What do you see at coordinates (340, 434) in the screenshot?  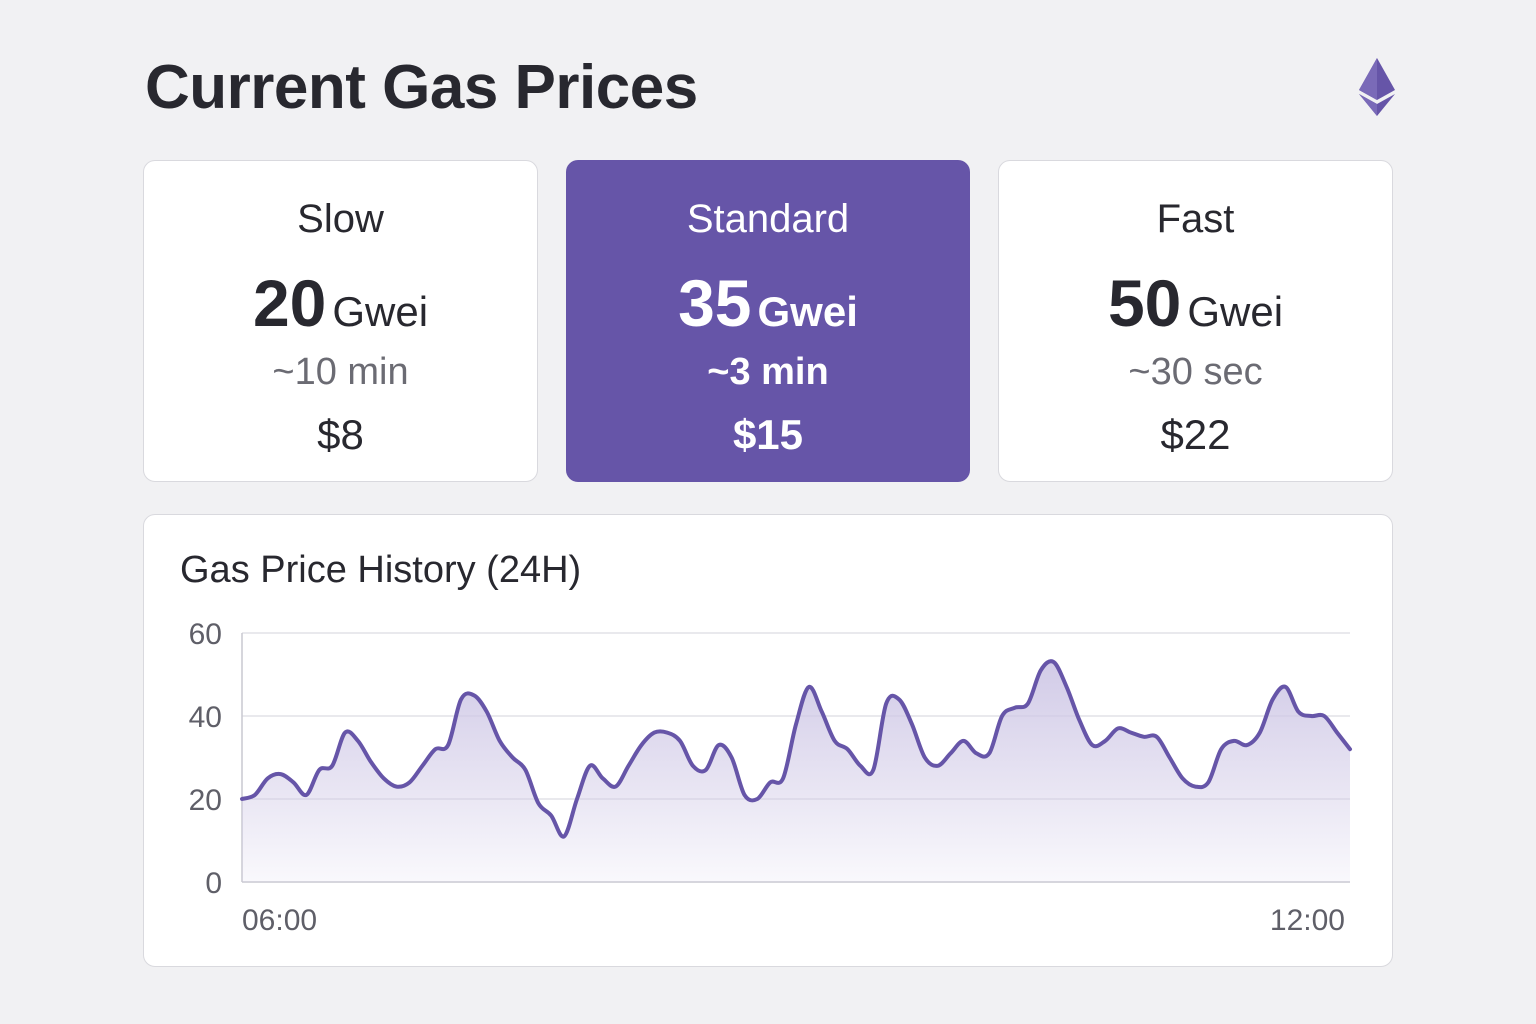 I see `tier-cost: $8` at bounding box center [340, 434].